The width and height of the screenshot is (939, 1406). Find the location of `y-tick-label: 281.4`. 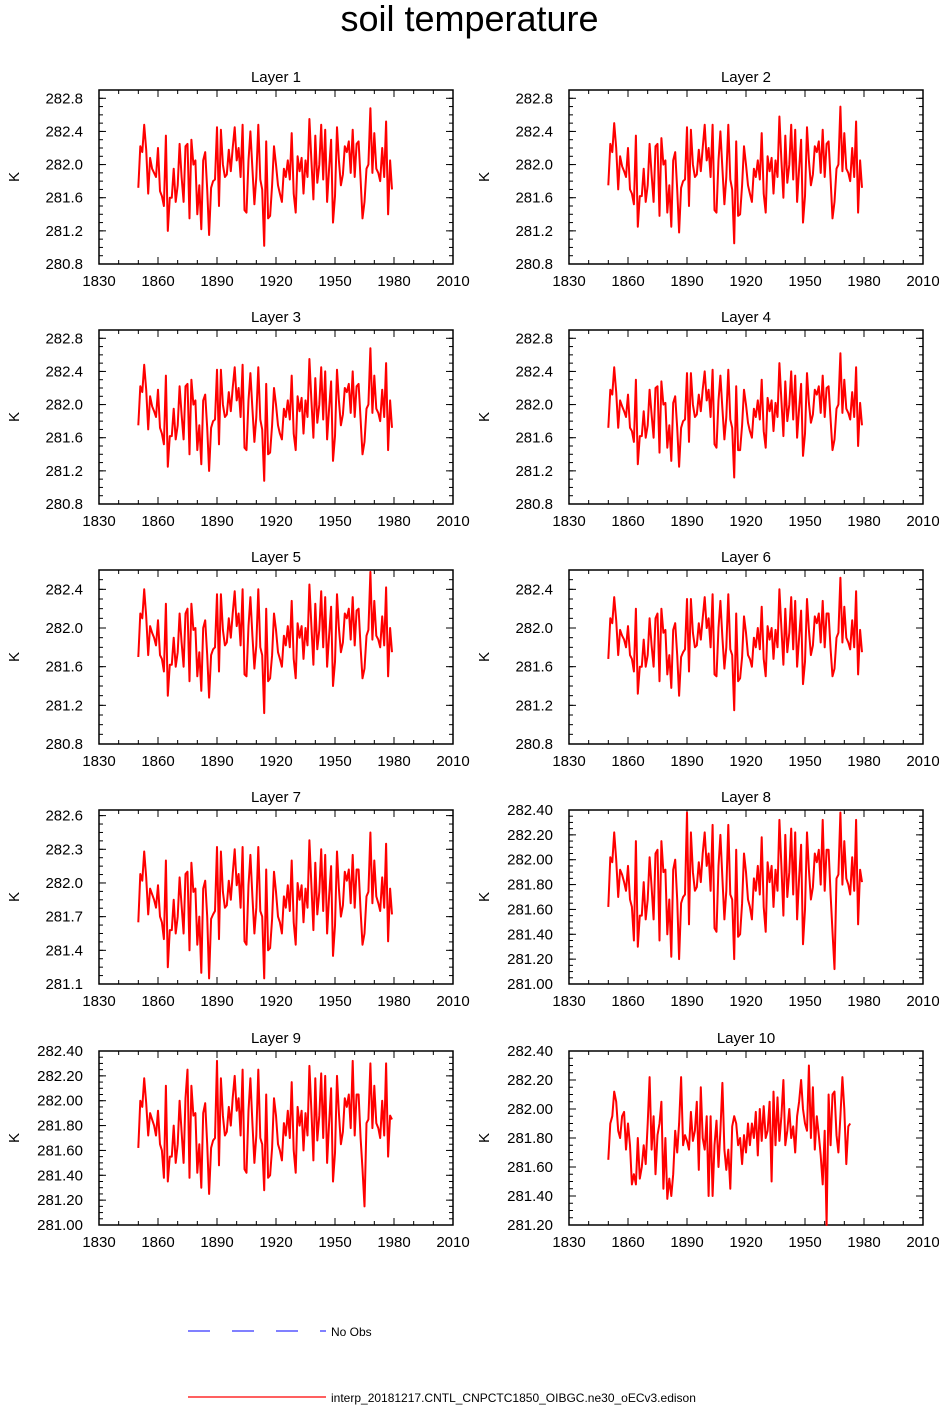

y-tick-label: 281.4 is located at coordinates (64, 950).